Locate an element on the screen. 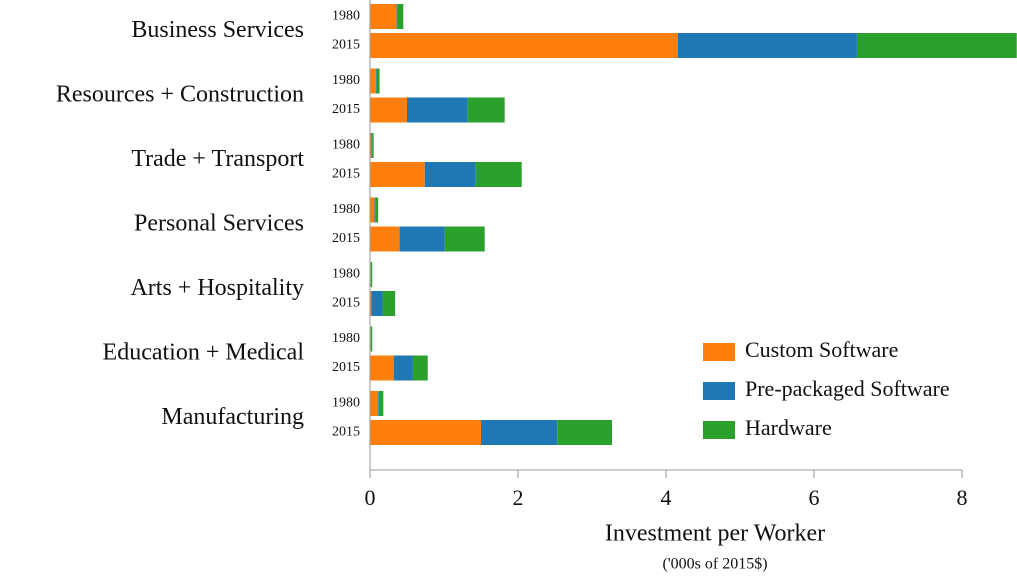 This screenshot has width=1017, height=576. category-label: Business Services is located at coordinates (217, 30).